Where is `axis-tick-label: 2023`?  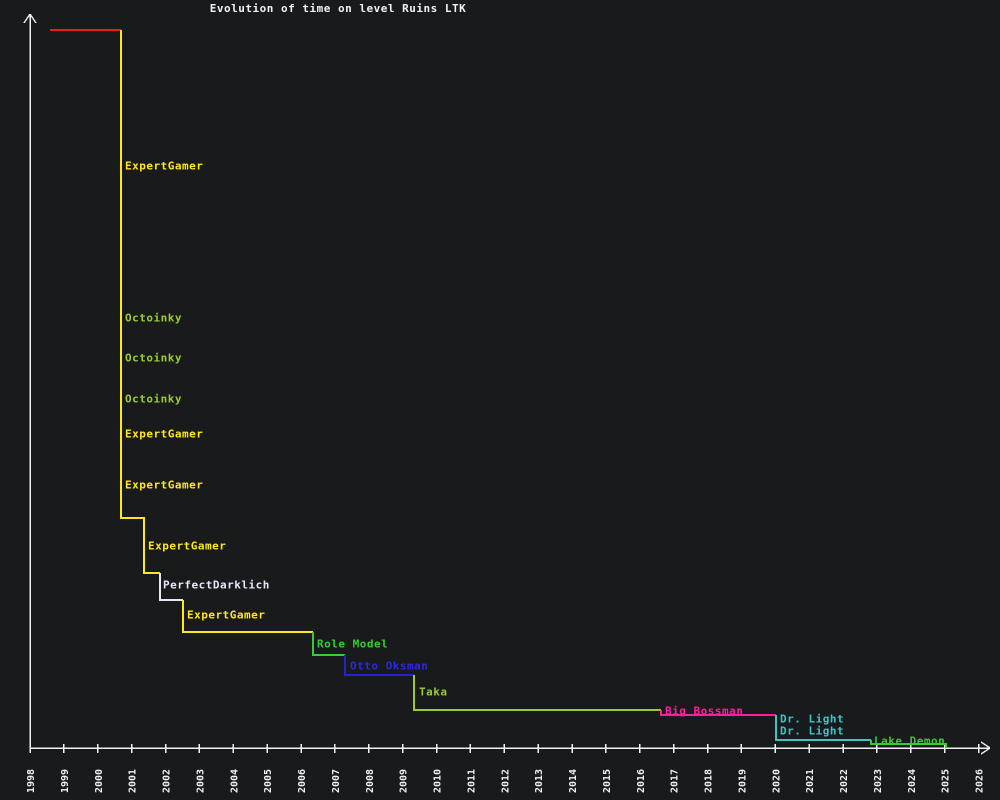 axis-tick-label: 2023 is located at coordinates (878, 781).